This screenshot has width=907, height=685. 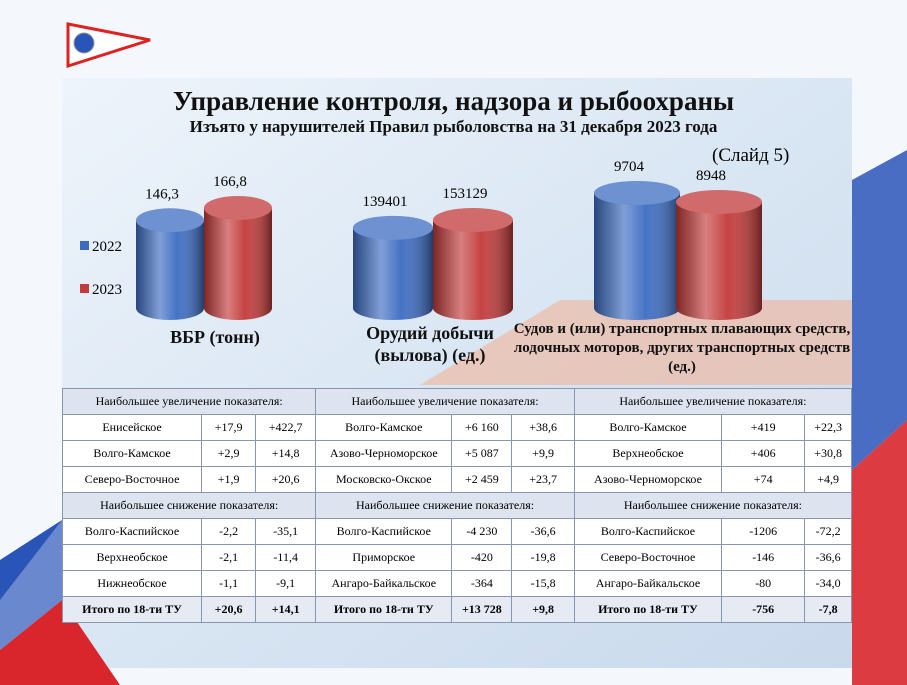 What do you see at coordinates (543, 479) in the screenshot?
I see `table-cell: +23,7` at bounding box center [543, 479].